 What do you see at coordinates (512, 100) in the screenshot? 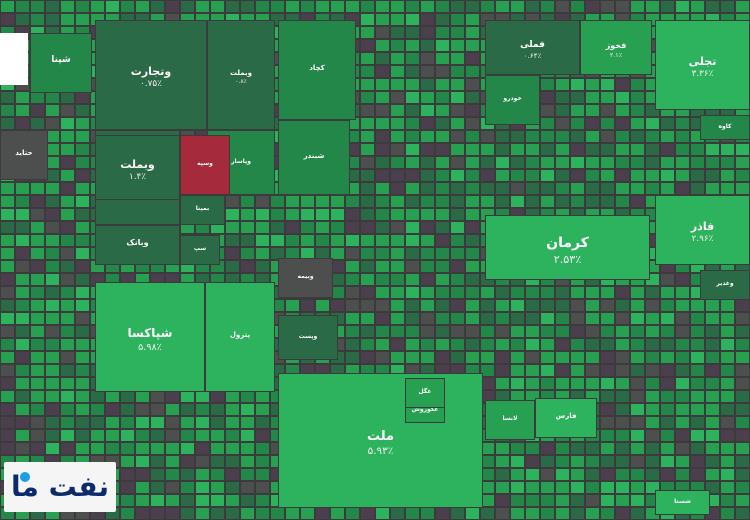
I see `stock-tile: خودرو` at bounding box center [512, 100].